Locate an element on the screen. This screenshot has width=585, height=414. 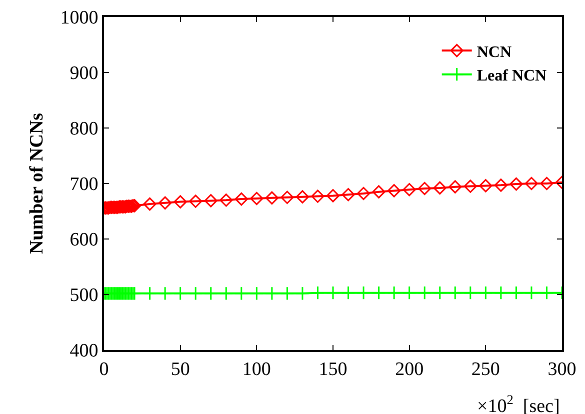
x-tick-label: 0 is located at coordinates (104, 369).